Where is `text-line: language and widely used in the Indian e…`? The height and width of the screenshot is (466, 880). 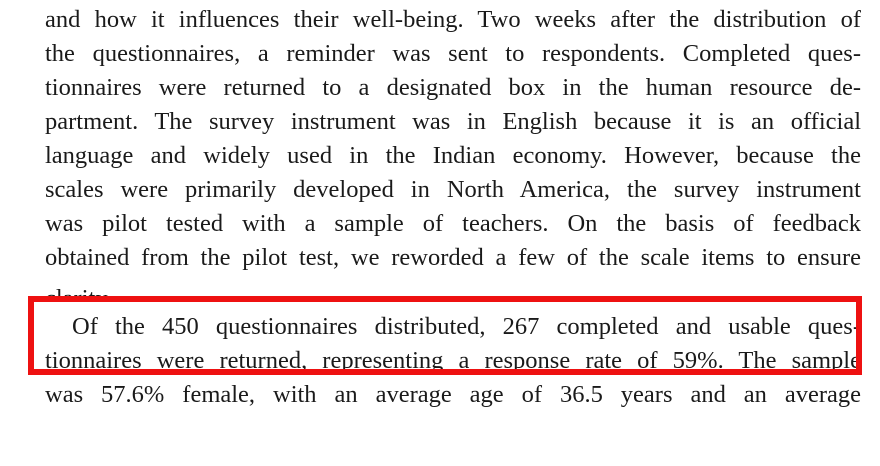
text-line: language and widely used in the Indian e… is located at coordinates (453, 155).